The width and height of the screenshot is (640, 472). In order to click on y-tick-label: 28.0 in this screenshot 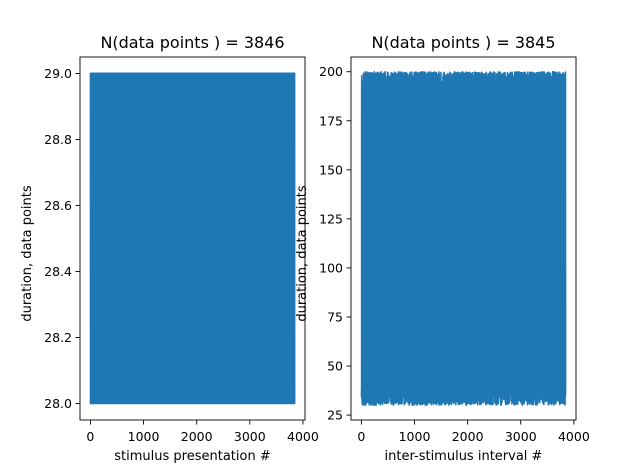, I will do `click(58, 403)`.